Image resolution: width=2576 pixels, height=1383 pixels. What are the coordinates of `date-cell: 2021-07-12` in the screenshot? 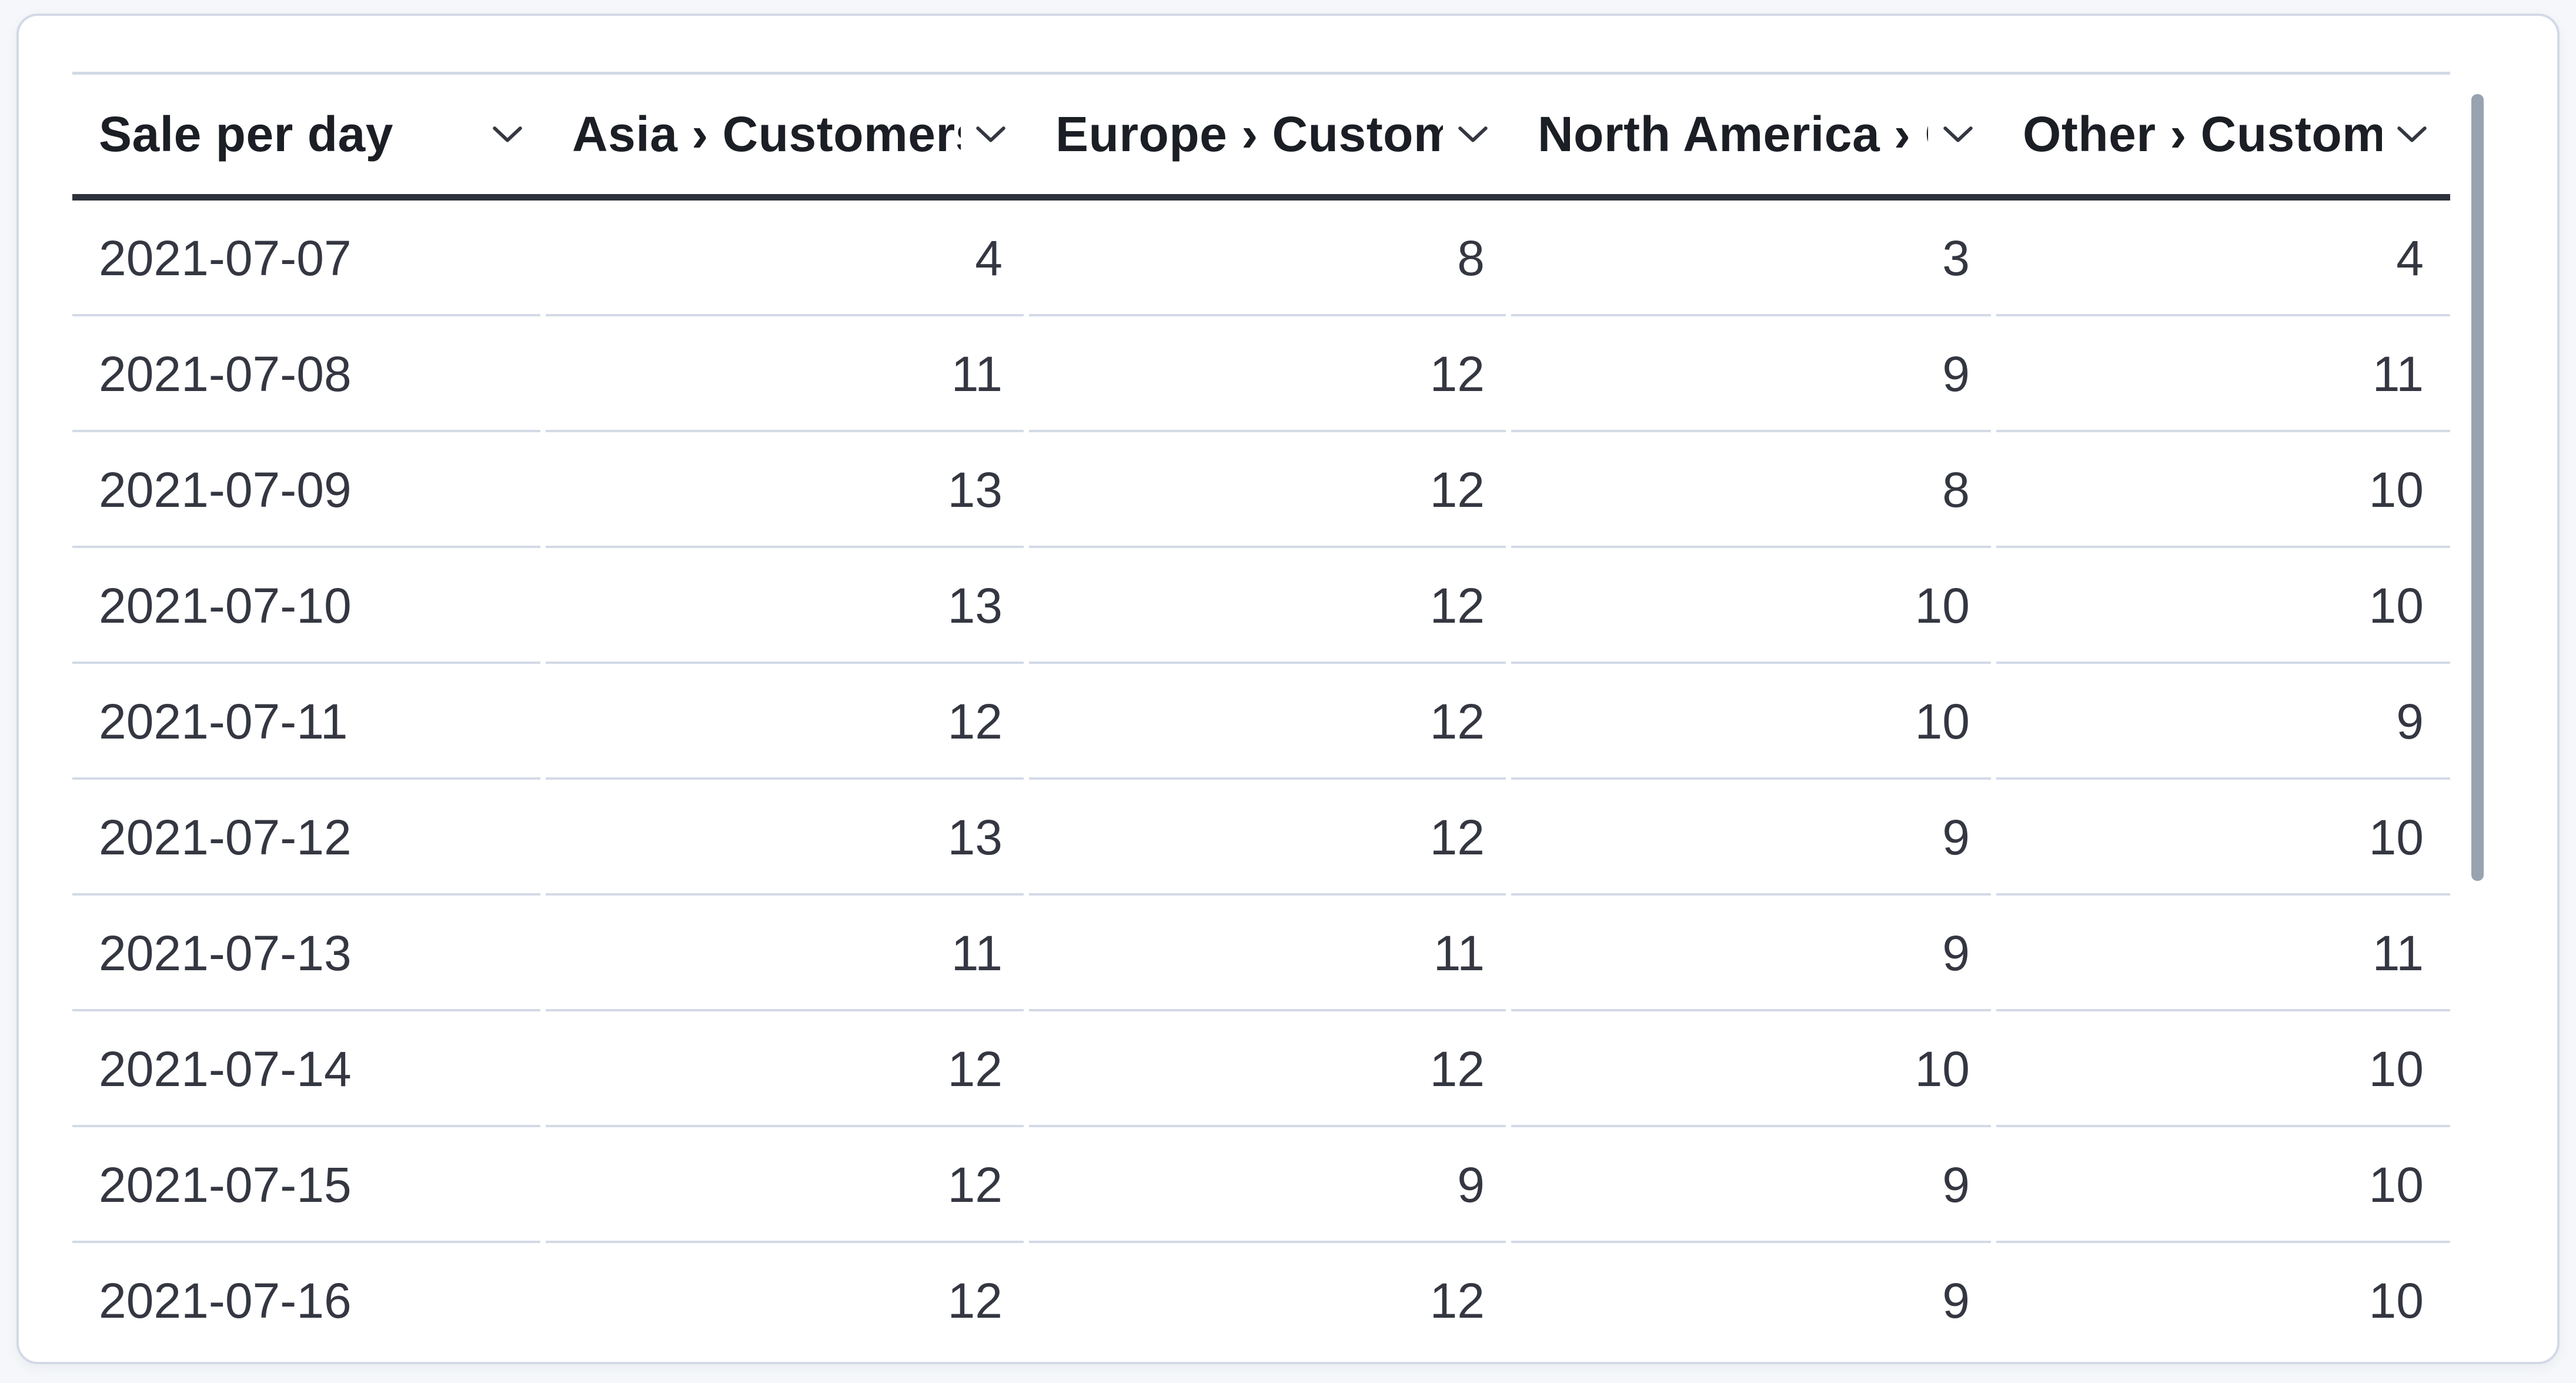 It's located at (309, 838).